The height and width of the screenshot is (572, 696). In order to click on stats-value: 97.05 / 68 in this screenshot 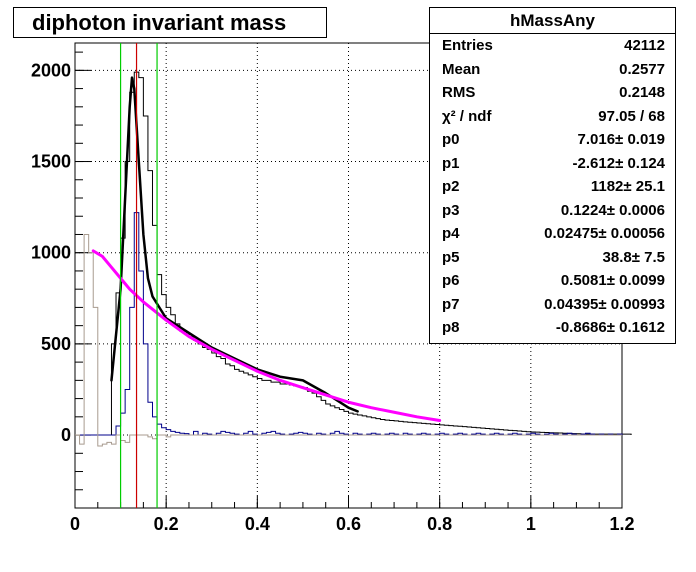, I will do `click(631, 116)`.